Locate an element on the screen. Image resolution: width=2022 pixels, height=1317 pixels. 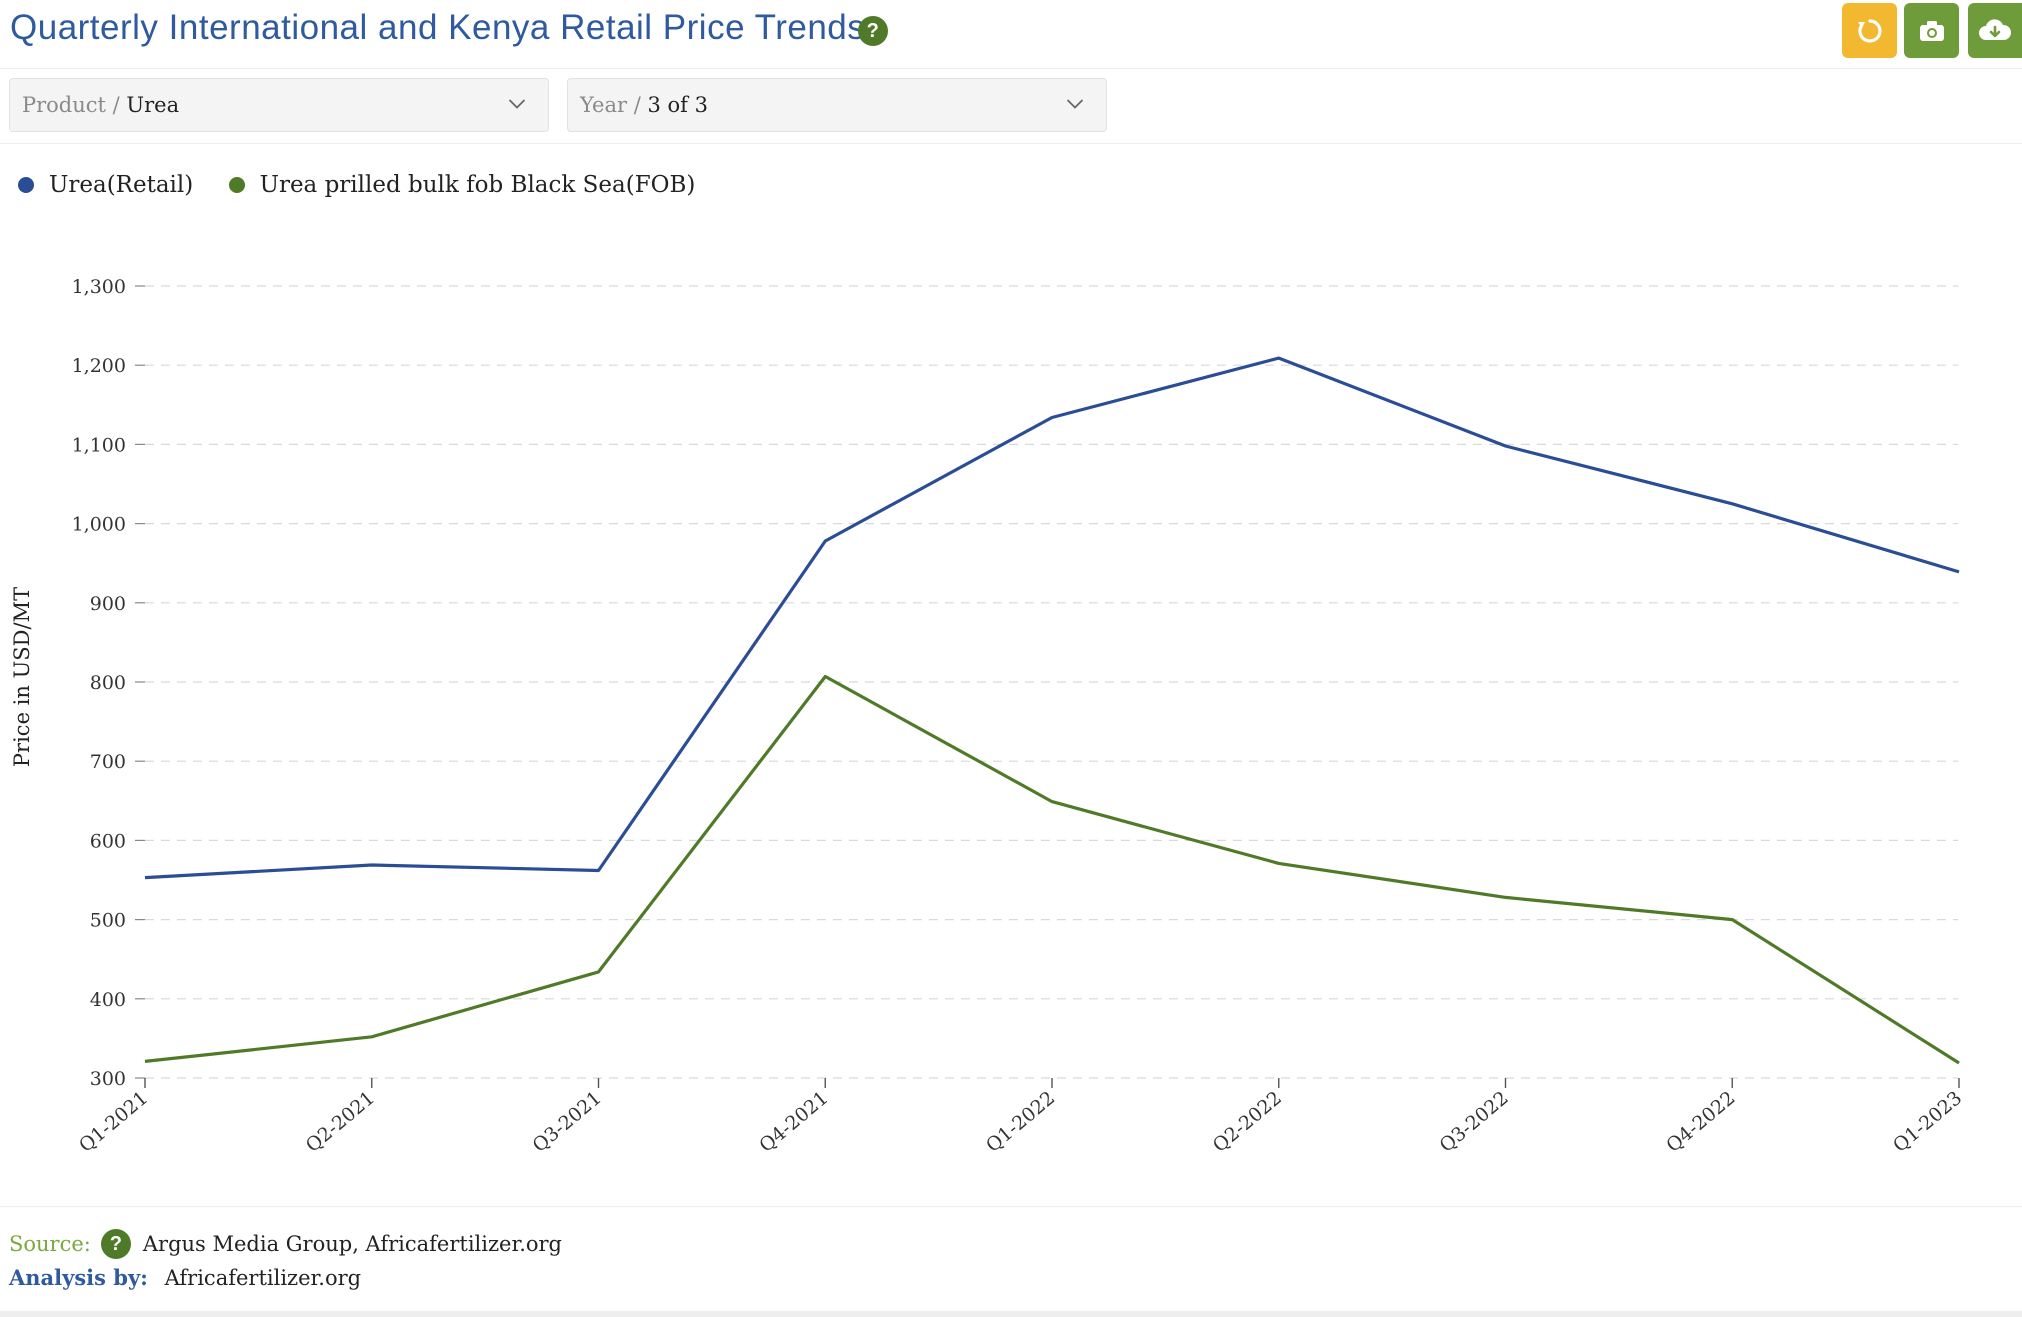
legend-item-fob: Urea prilled bulk fob Black Sea(FOB) is located at coordinates (462, 185).